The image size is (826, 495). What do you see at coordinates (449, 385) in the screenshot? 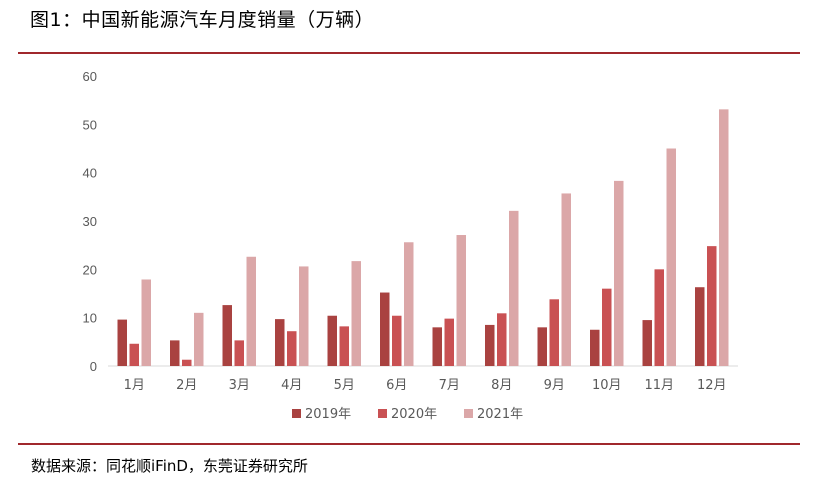
I see `x-tick-label: 7月` at bounding box center [449, 385].